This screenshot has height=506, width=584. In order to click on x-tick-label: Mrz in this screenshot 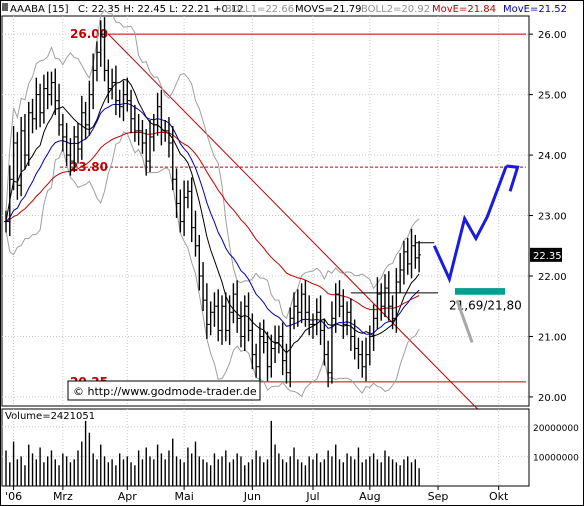, I will do `click(63, 496)`.